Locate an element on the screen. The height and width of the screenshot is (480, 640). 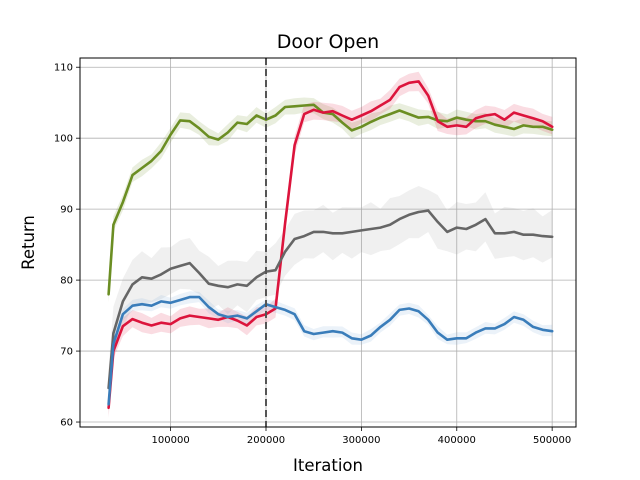
y-tick-label: 80 is located at coordinates (66, 281).